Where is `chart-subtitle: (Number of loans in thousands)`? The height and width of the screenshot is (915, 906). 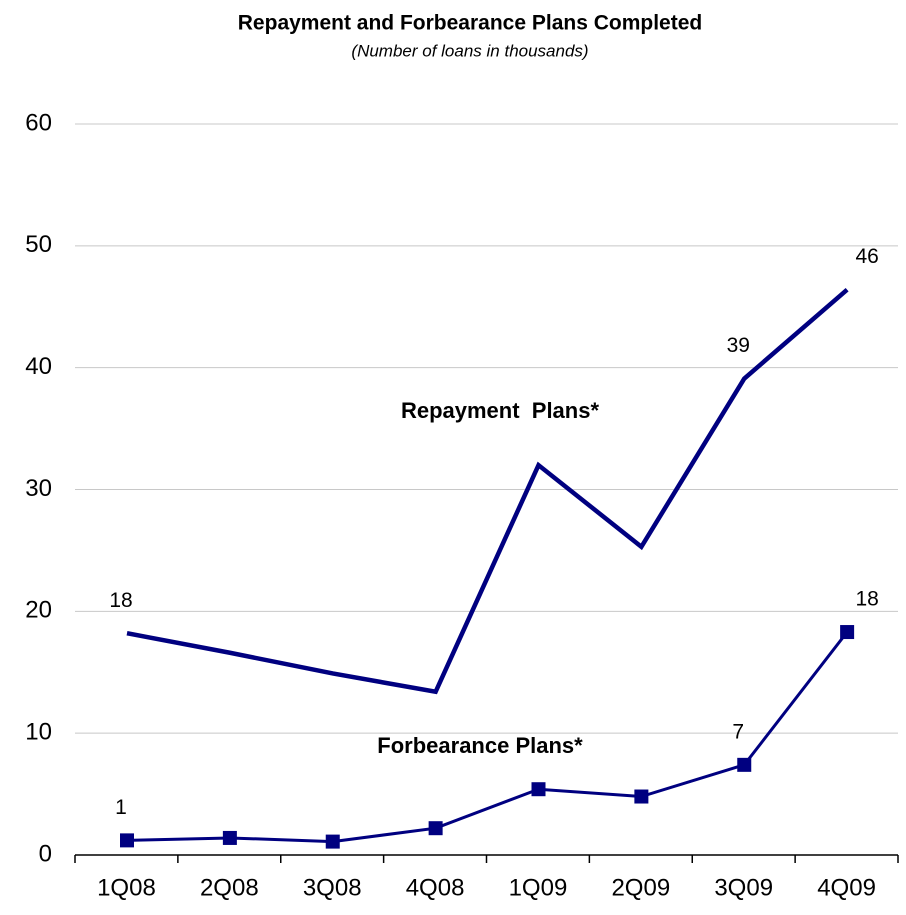
chart-subtitle: (Number of loans in thousands) is located at coordinates (469, 50).